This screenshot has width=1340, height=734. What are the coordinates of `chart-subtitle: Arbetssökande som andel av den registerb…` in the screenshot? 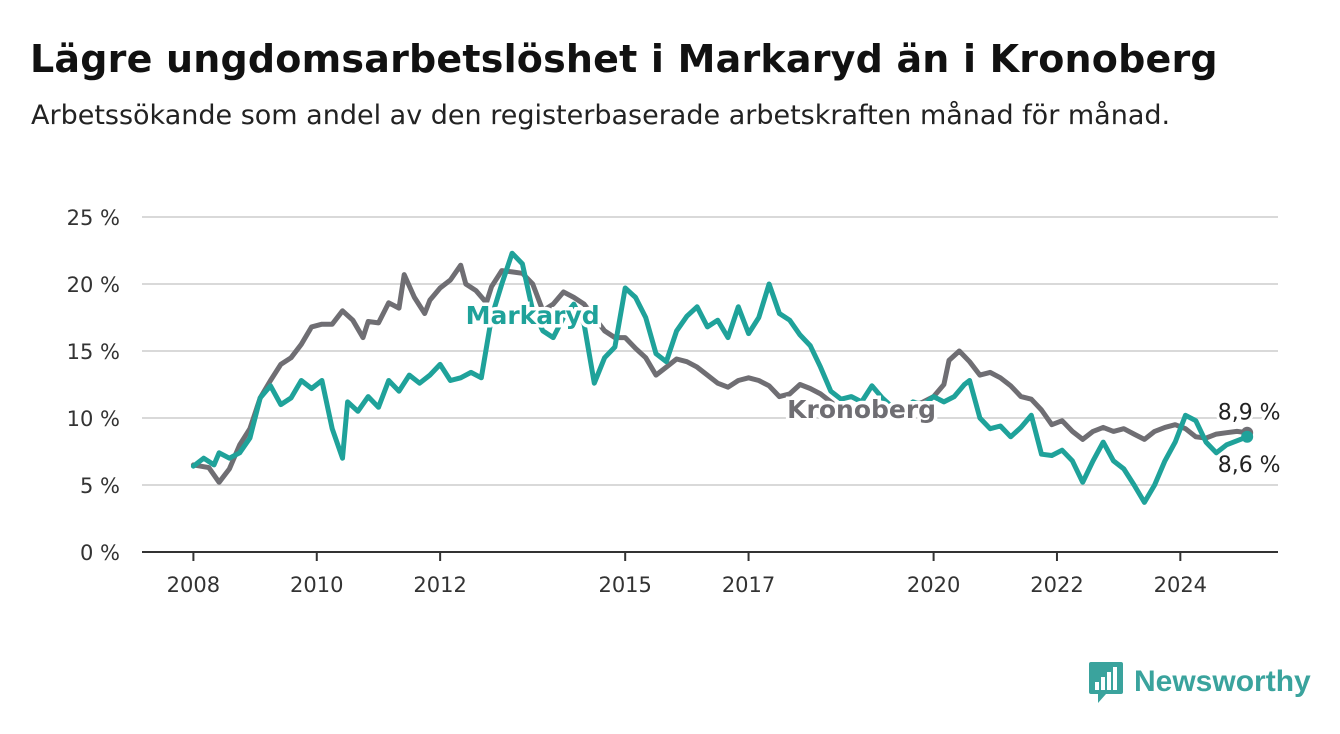 It's located at (601, 115).